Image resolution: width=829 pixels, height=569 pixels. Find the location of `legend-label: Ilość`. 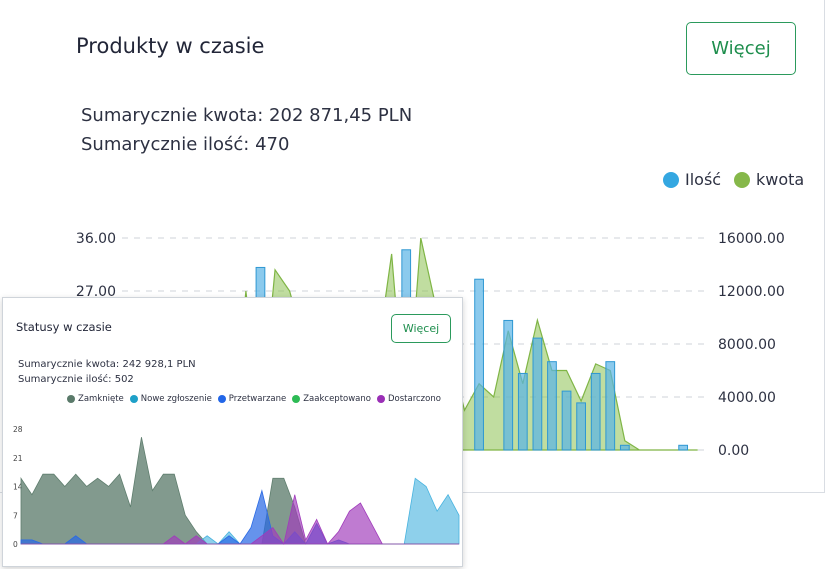

legend-label: Ilość is located at coordinates (703, 179).